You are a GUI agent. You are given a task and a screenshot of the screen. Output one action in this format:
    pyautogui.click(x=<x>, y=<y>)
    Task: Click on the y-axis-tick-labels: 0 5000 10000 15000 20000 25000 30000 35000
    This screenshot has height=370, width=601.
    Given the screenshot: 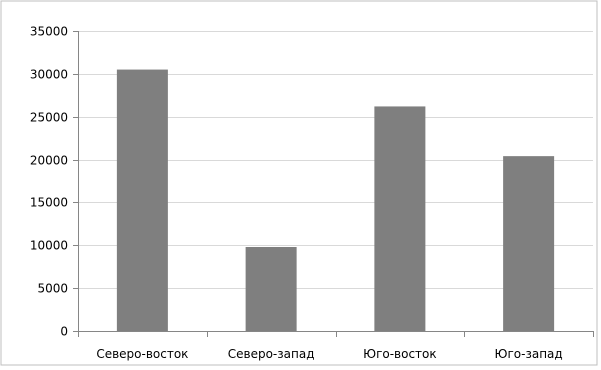 What is the action you would take?
    pyautogui.click(x=49, y=182)
    